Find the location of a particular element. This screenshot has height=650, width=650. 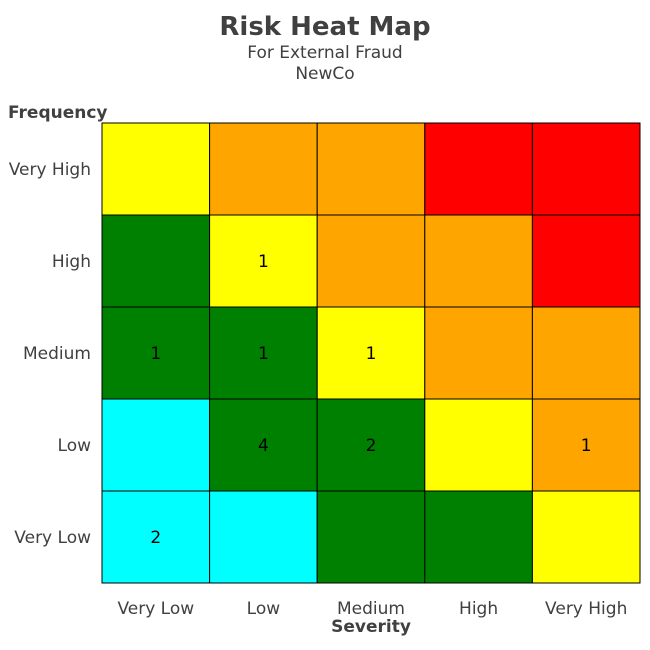

chart-subtitle-line-1: For External Fraud is located at coordinates (324, 53).